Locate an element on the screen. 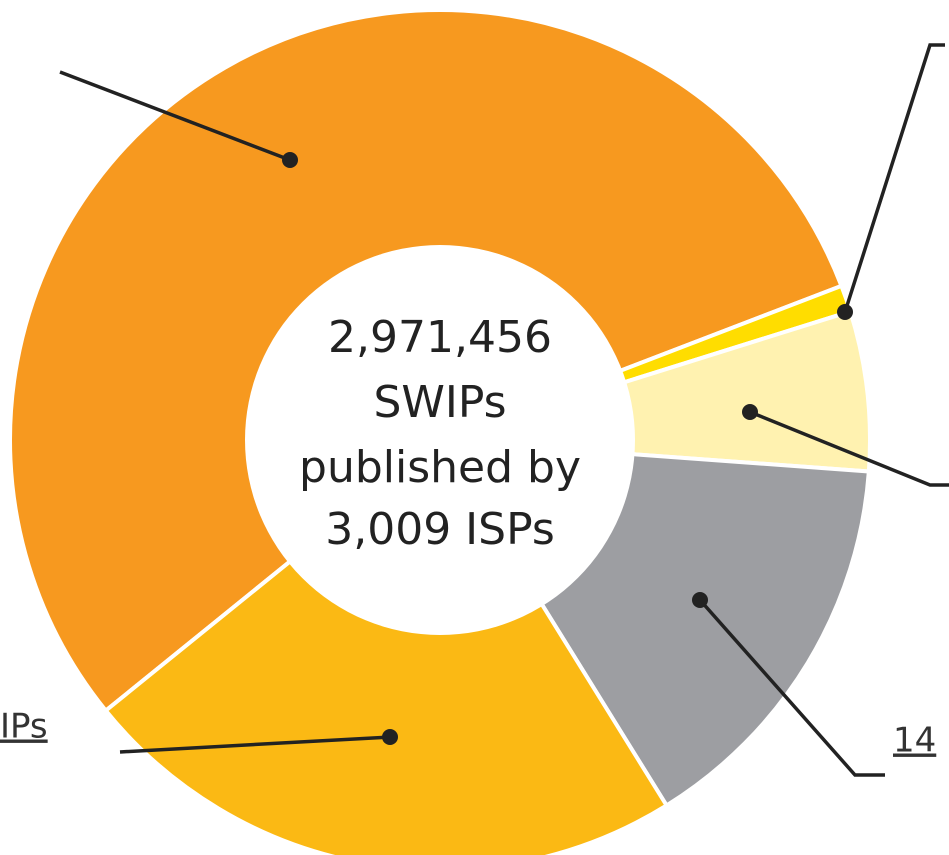  center-text: SWIPs is located at coordinates (439, 402).